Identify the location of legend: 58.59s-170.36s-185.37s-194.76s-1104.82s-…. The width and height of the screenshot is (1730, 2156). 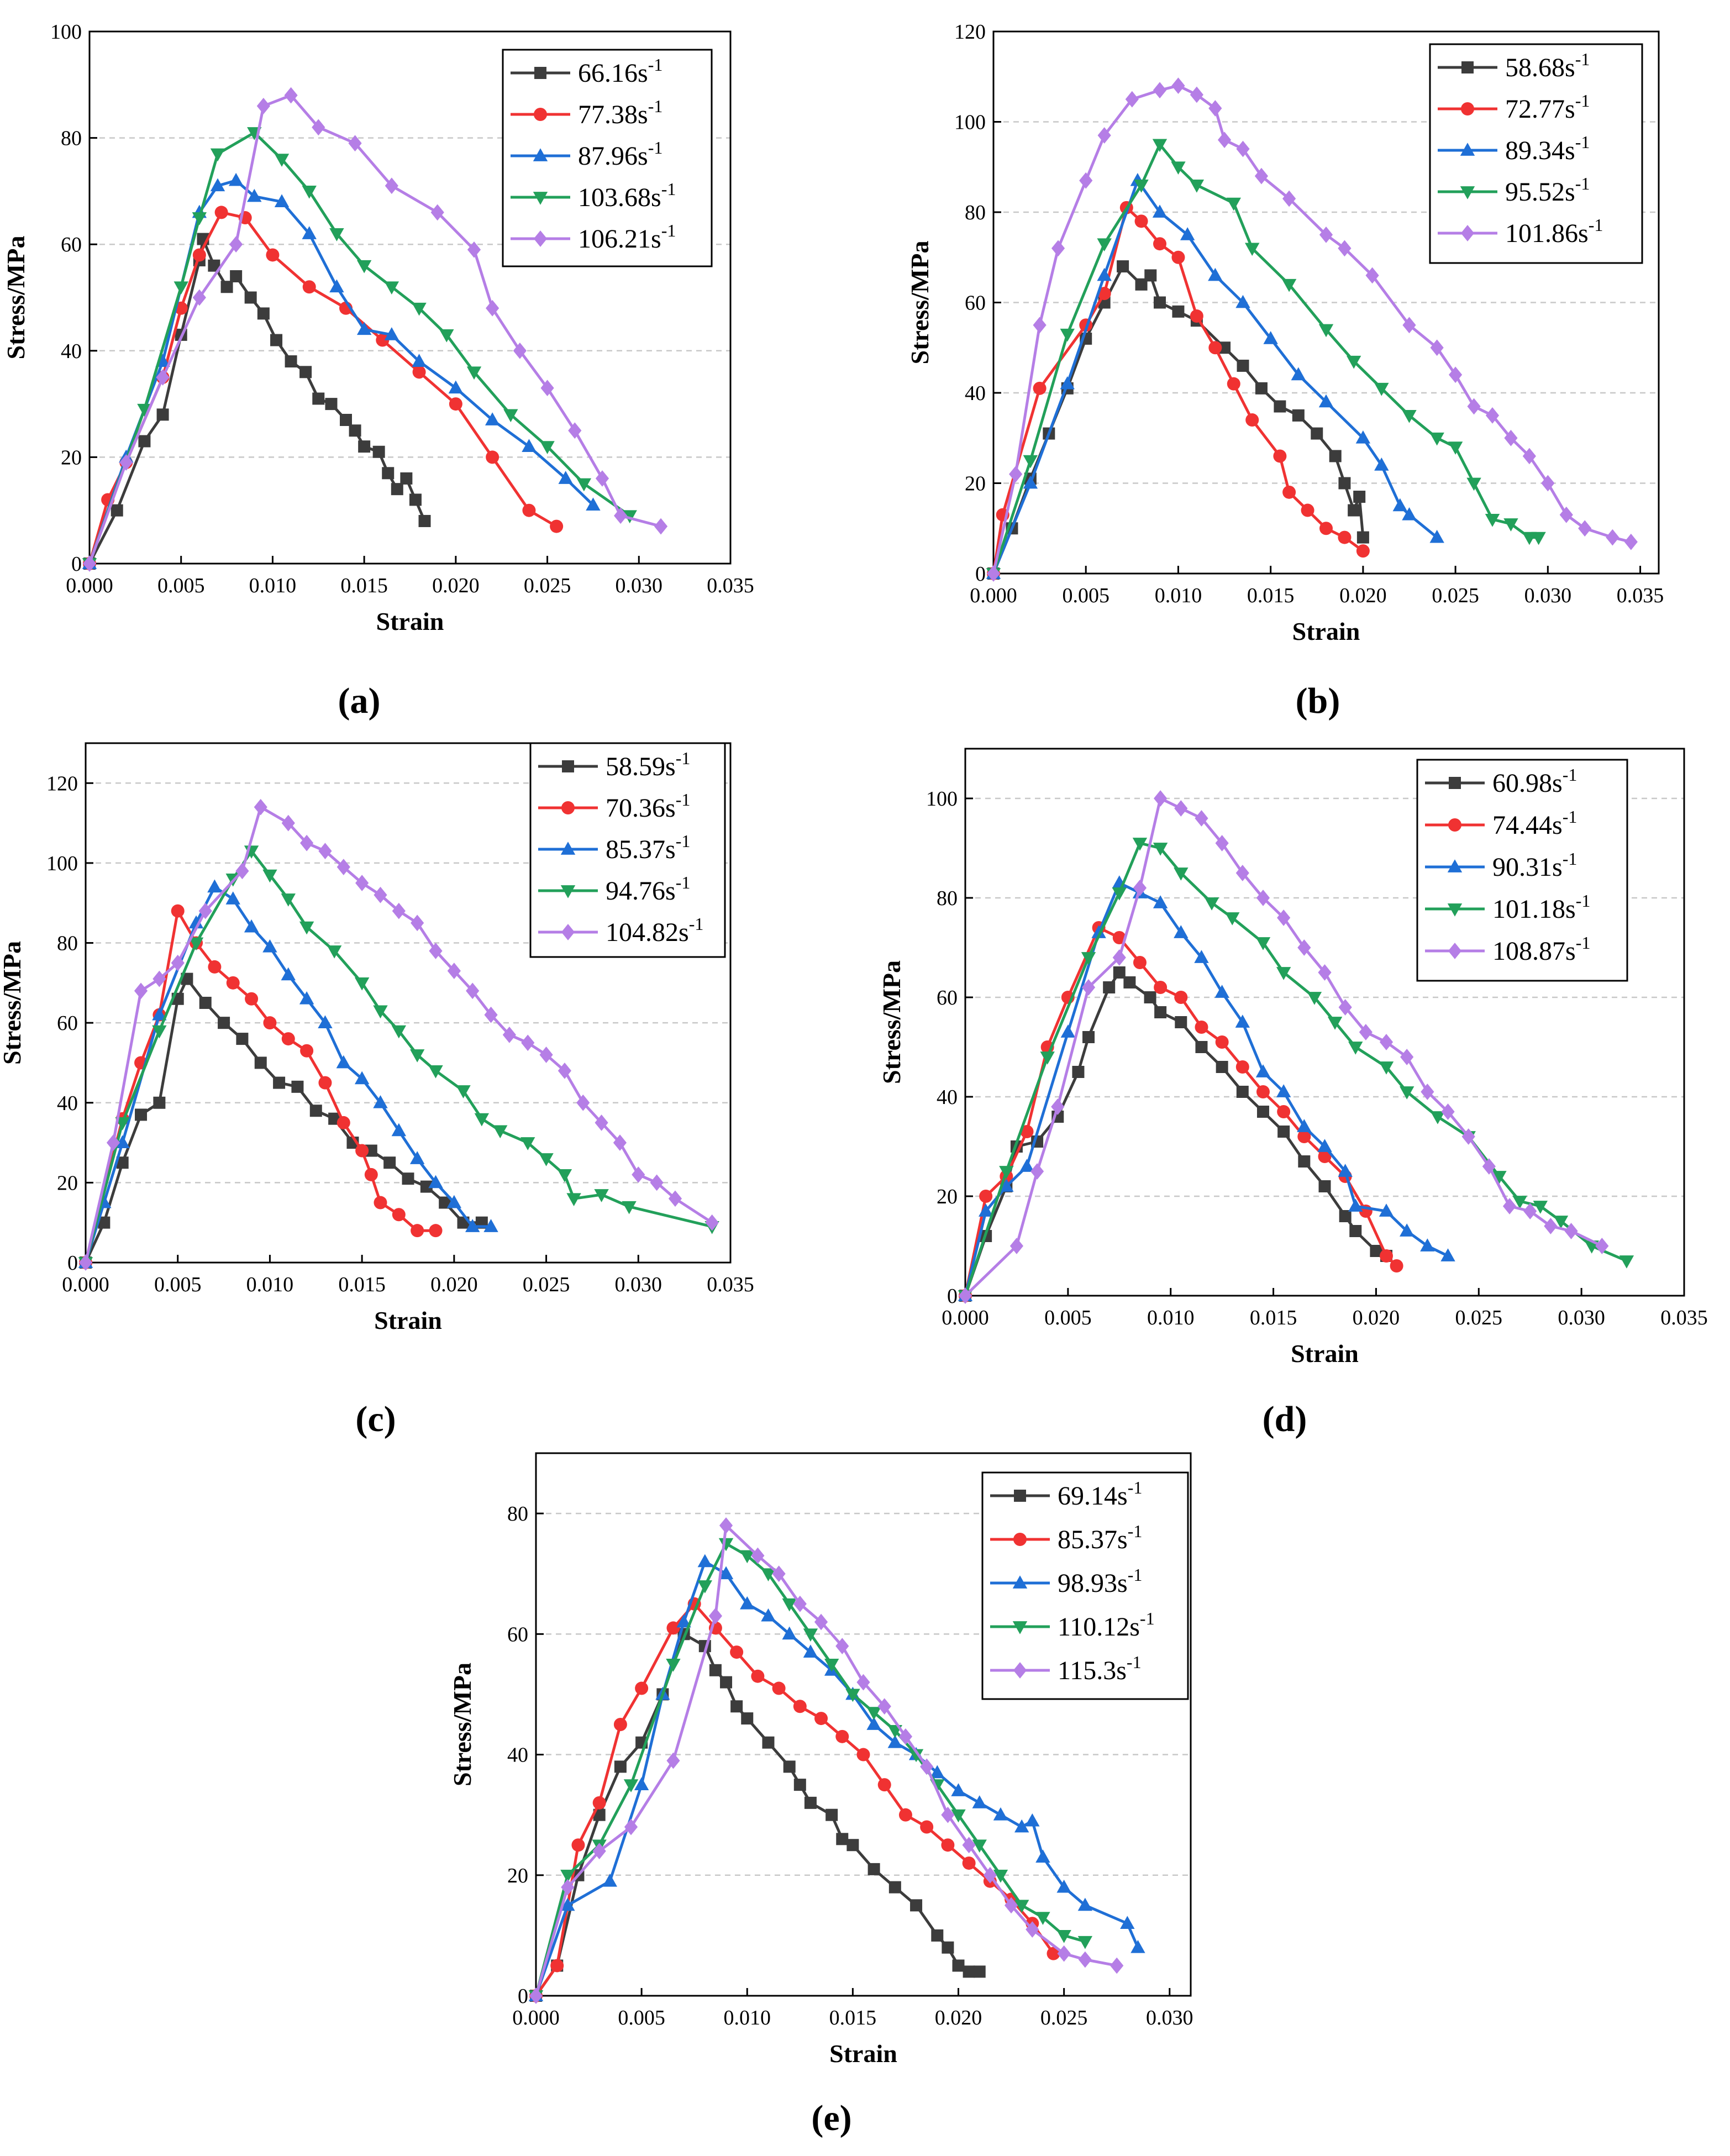
(627, 850).